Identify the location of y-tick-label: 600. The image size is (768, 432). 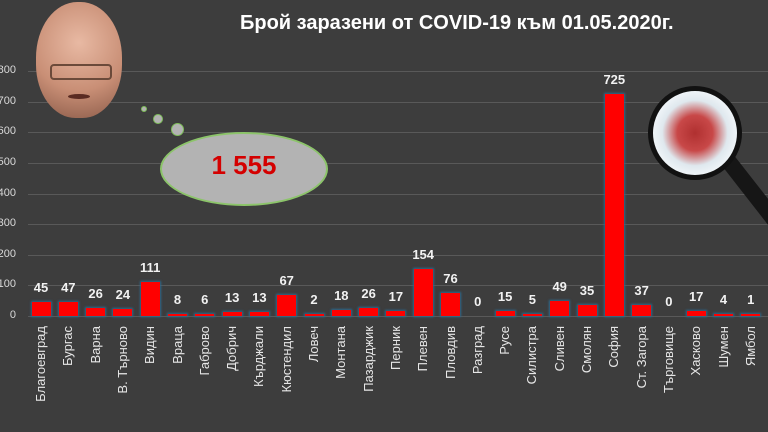
(8, 131).